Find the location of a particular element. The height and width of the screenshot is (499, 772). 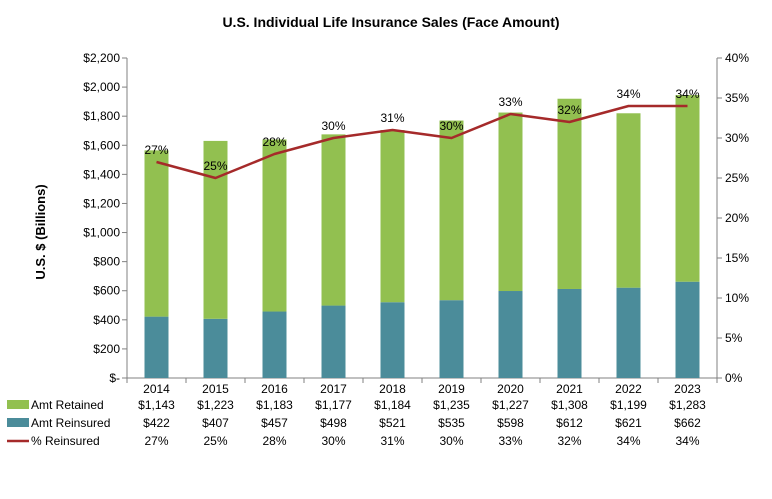

x-tick-label: 2017 is located at coordinates (333, 389).